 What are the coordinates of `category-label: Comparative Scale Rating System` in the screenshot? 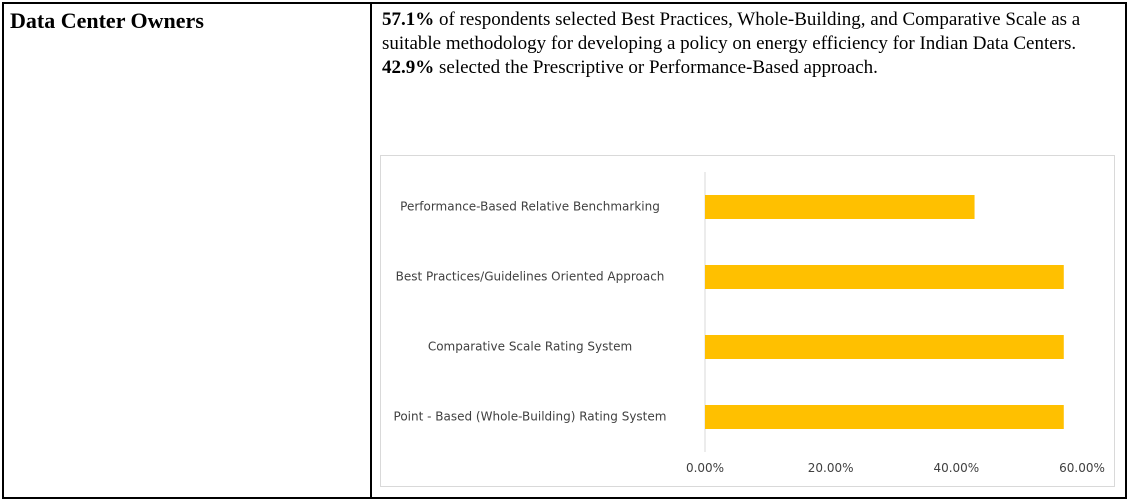 It's located at (530, 346).